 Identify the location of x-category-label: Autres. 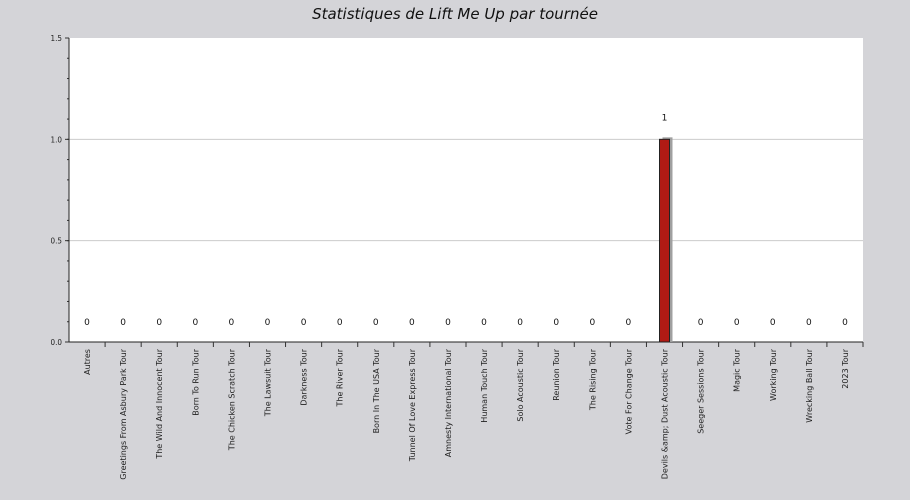
(87, 362).